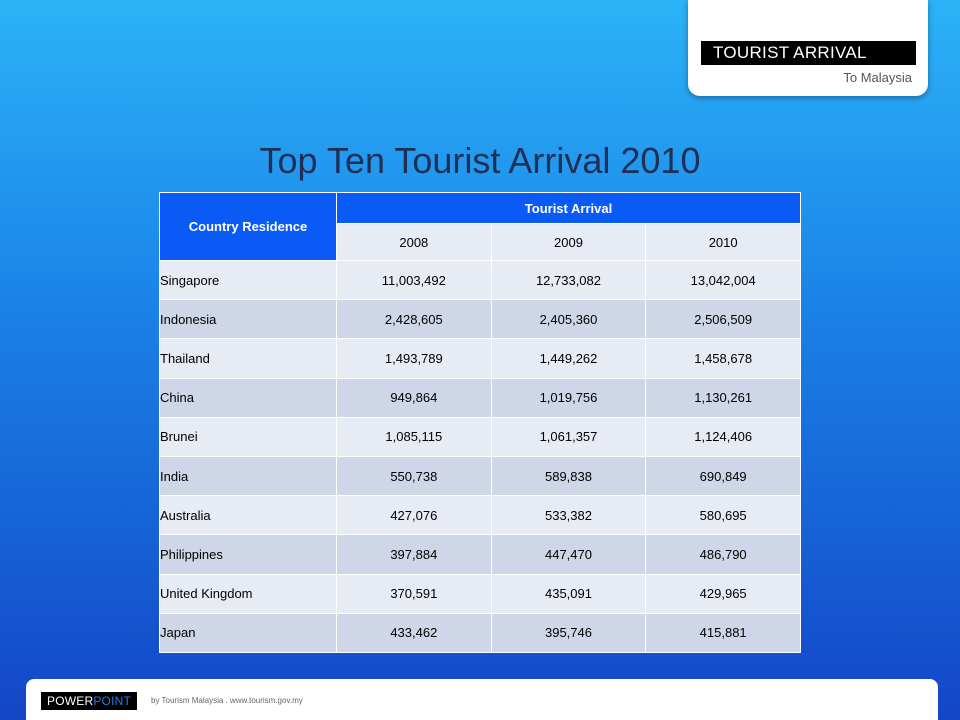 Image resolution: width=960 pixels, height=720 pixels. I want to click on corner-subtitle: To Malaysia, so click(877, 77).